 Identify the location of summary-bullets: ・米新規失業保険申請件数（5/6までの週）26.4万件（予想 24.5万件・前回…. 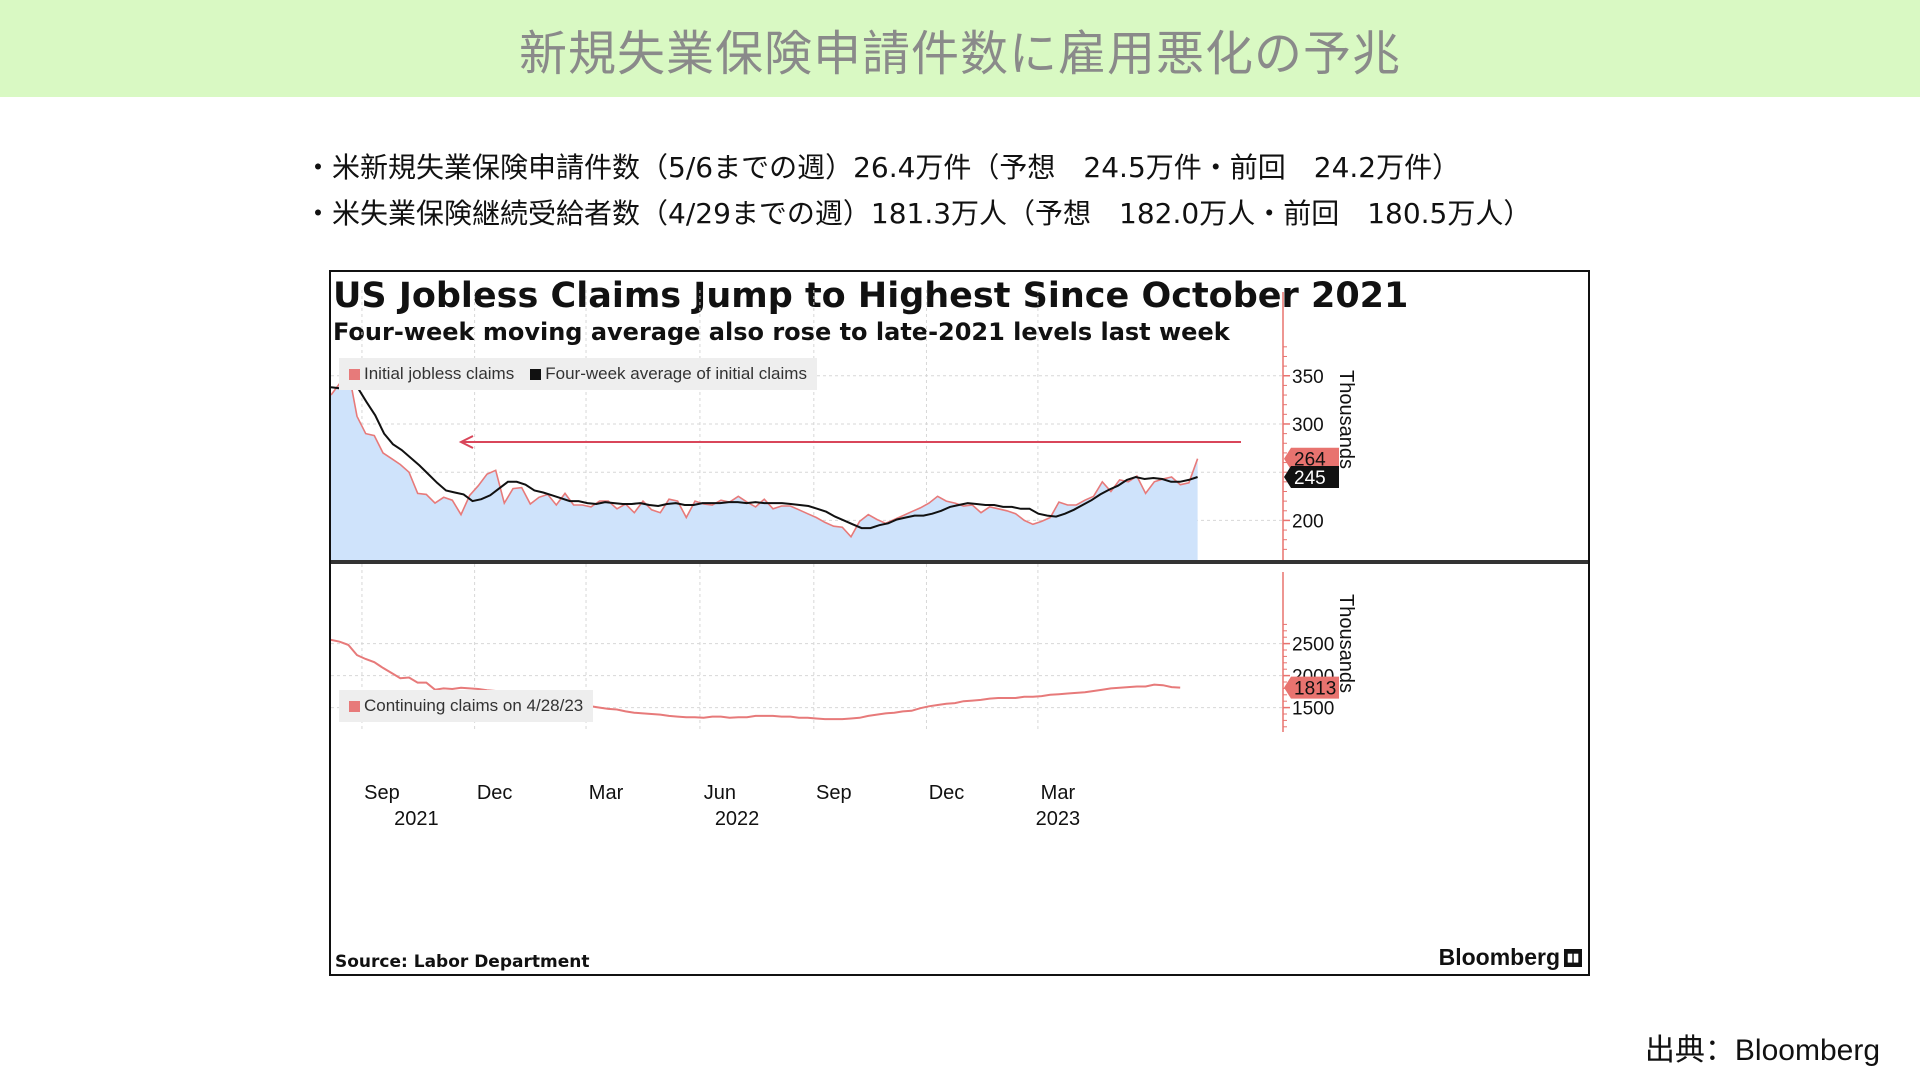
(917, 191).